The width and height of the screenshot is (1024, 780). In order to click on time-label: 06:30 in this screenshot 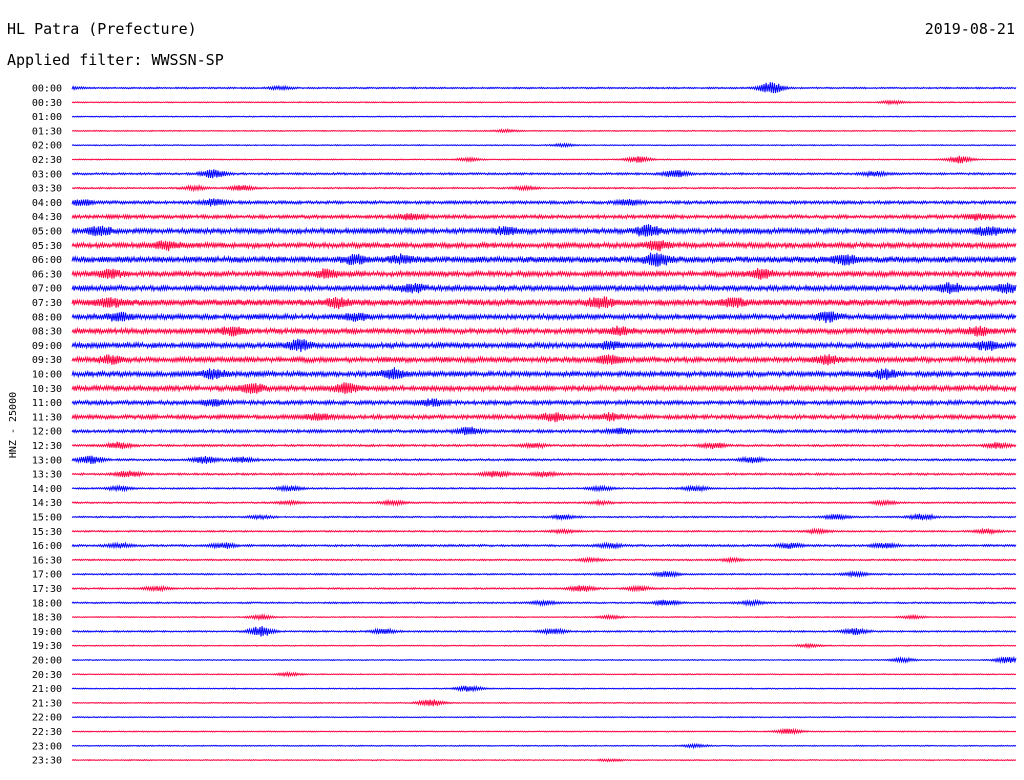, I will do `click(47, 274)`.